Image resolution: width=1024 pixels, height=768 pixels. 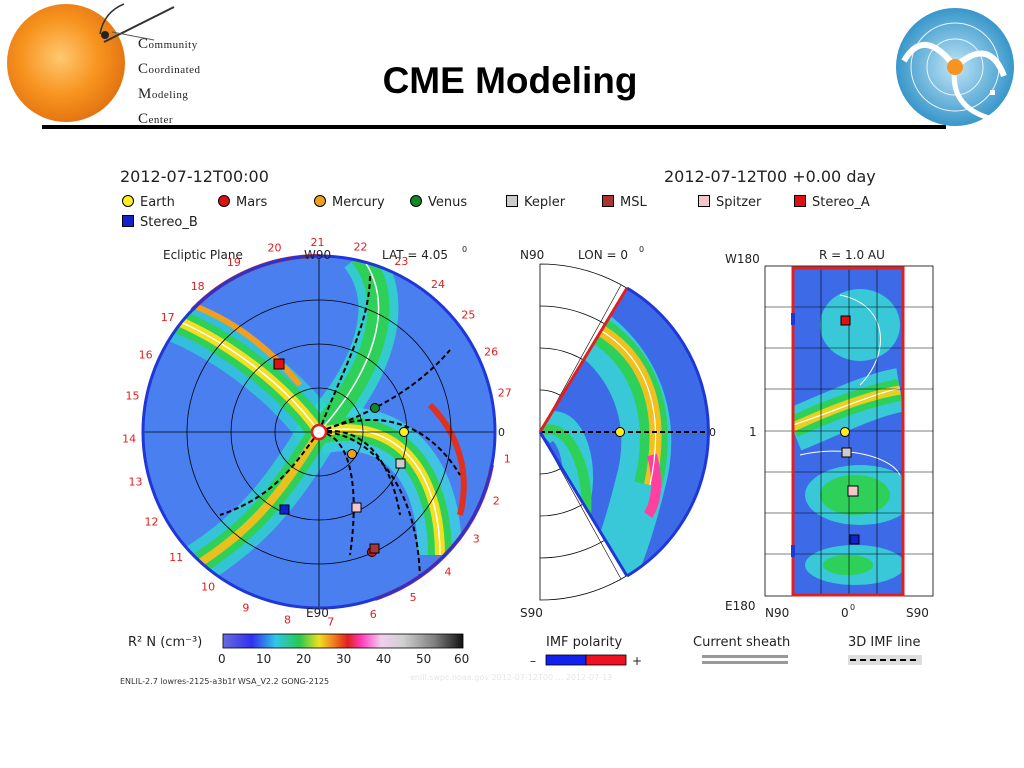 What do you see at coordinates (245, 607) in the screenshot?
I see `rotation-number: 9` at bounding box center [245, 607].